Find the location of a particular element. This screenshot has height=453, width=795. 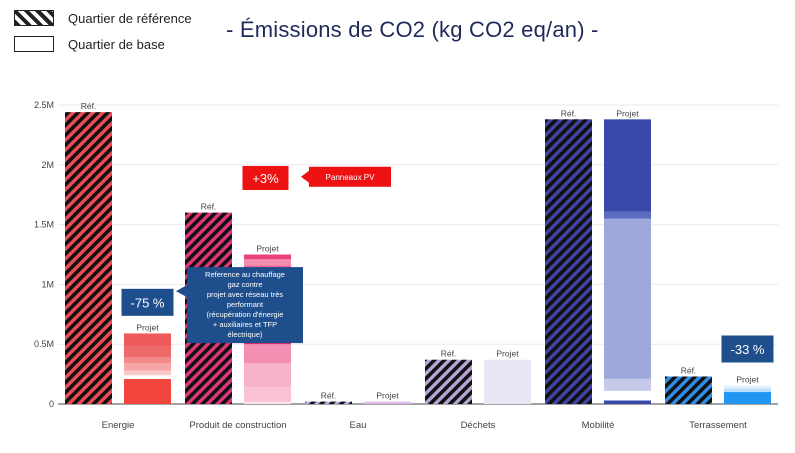

pv-callout-label: Panneaux PV is located at coordinates (351, 177).